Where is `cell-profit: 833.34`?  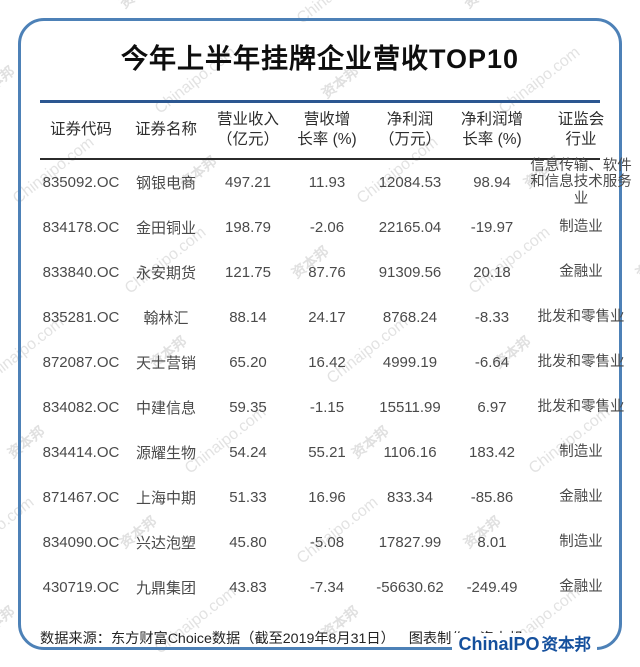 cell-profit: 833.34 is located at coordinates (410, 497).